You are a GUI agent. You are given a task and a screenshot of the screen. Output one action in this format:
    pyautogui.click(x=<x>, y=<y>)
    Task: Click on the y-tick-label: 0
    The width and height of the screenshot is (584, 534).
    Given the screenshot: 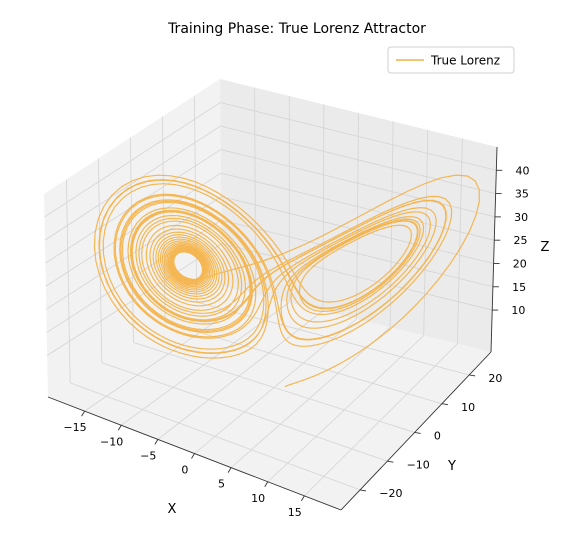 What is the action you would take?
    pyautogui.click(x=437, y=436)
    